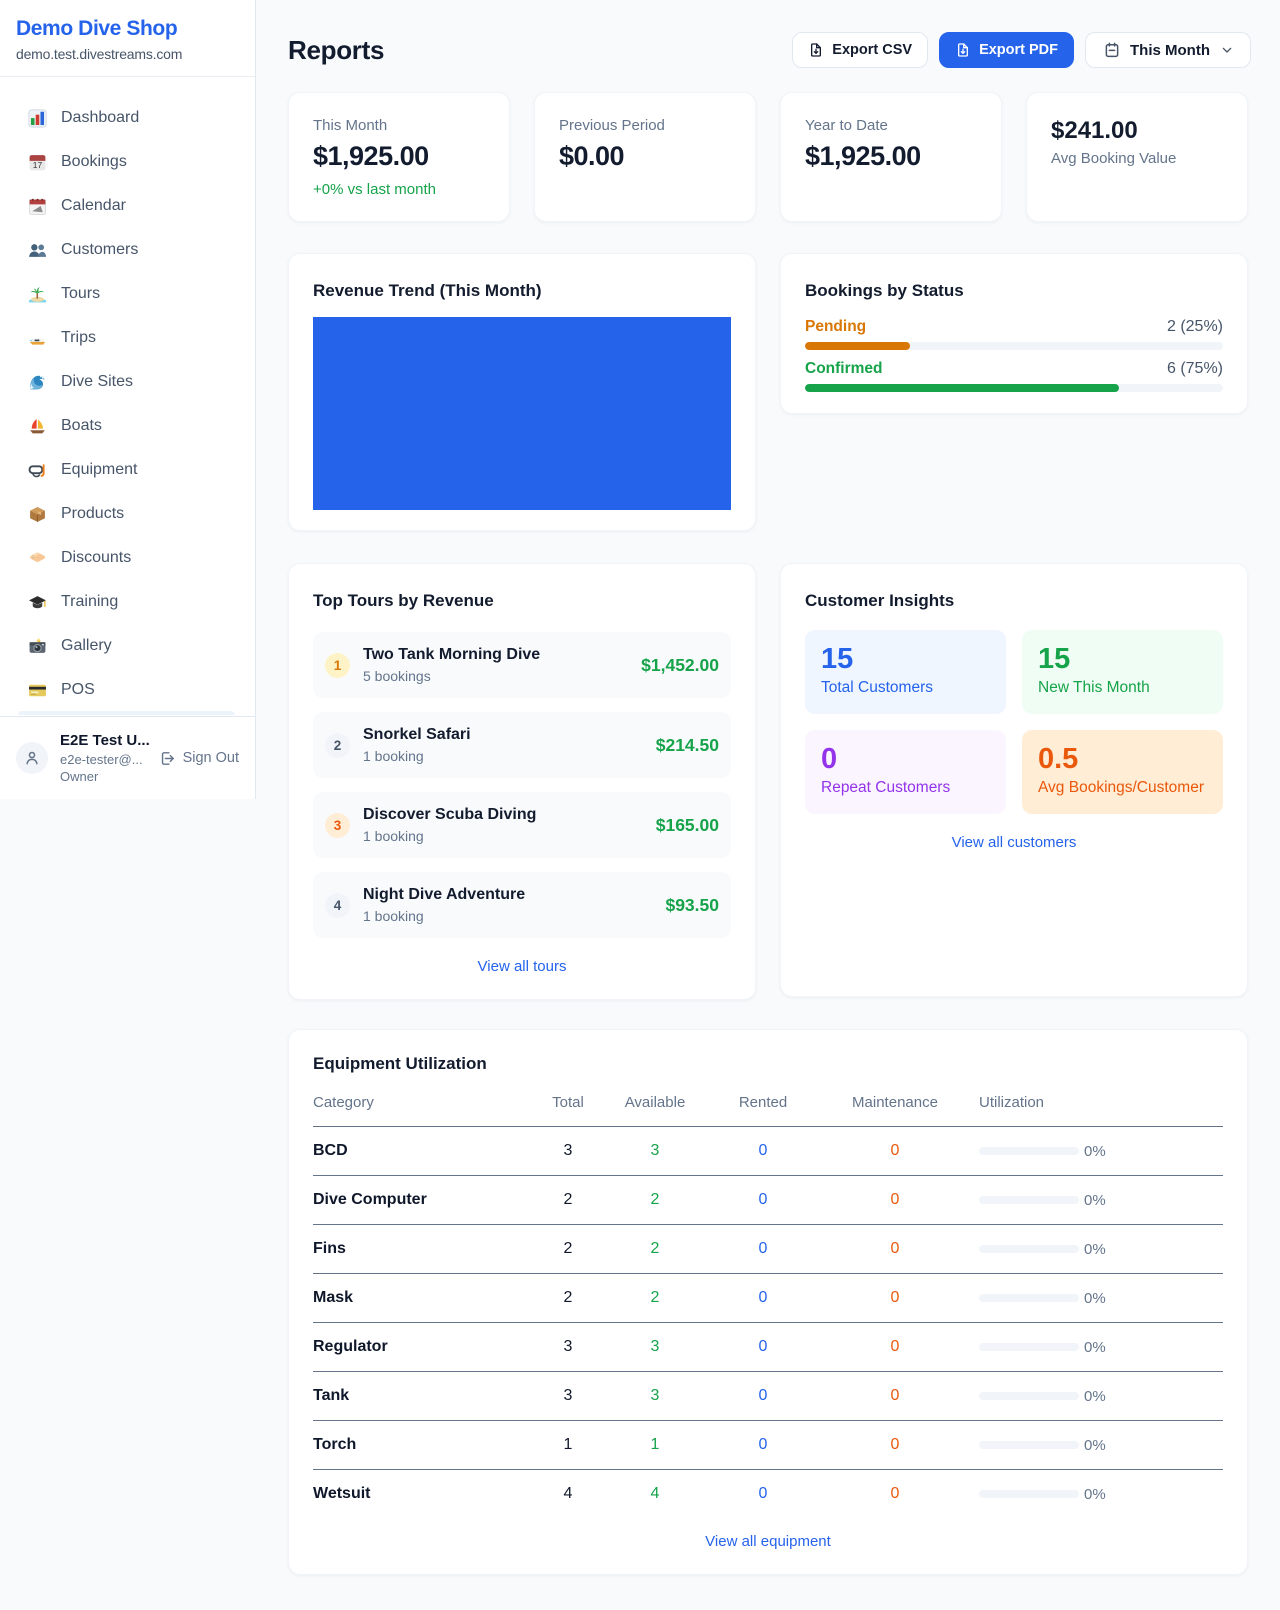  What do you see at coordinates (38, 164) in the screenshot?
I see `svg-text: 17` at bounding box center [38, 164].